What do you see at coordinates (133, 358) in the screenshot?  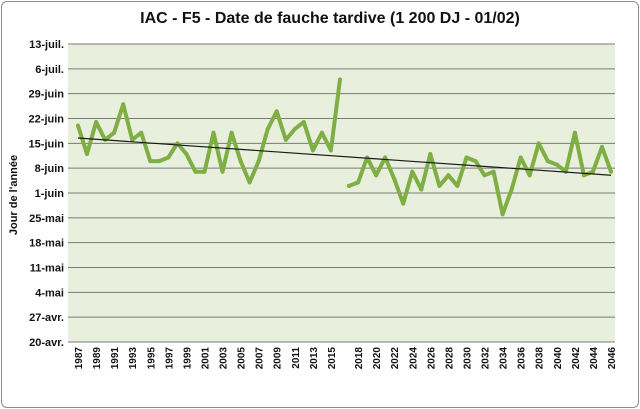 I see `x-tick-label: 1993` at bounding box center [133, 358].